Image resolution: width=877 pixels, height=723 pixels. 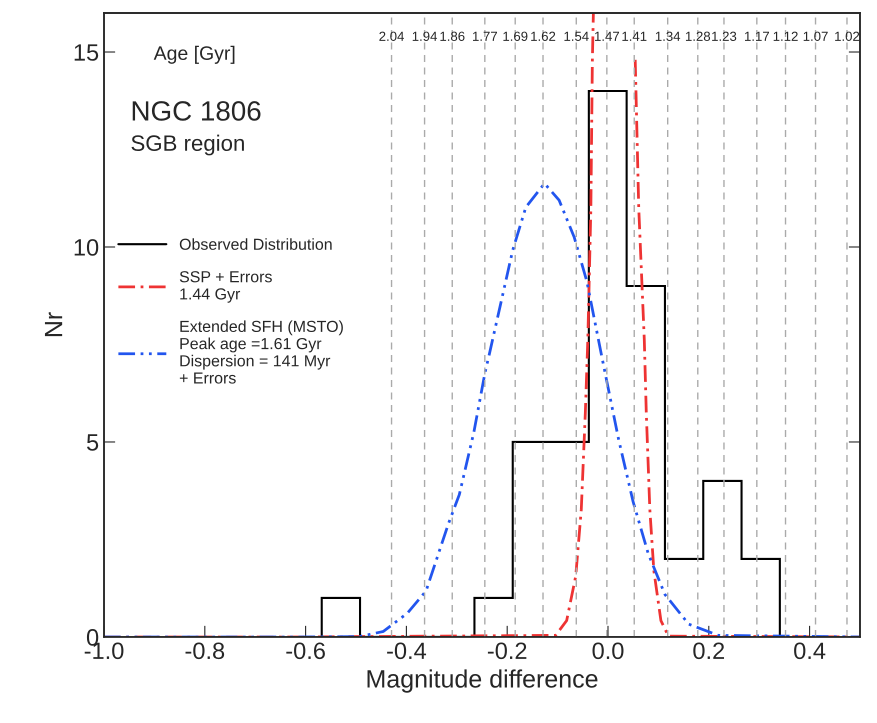 What do you see at coordinates (786, 36) in the screenshot?
I see `x2-tick-label: 1.12` at bounding box center [786, 36].